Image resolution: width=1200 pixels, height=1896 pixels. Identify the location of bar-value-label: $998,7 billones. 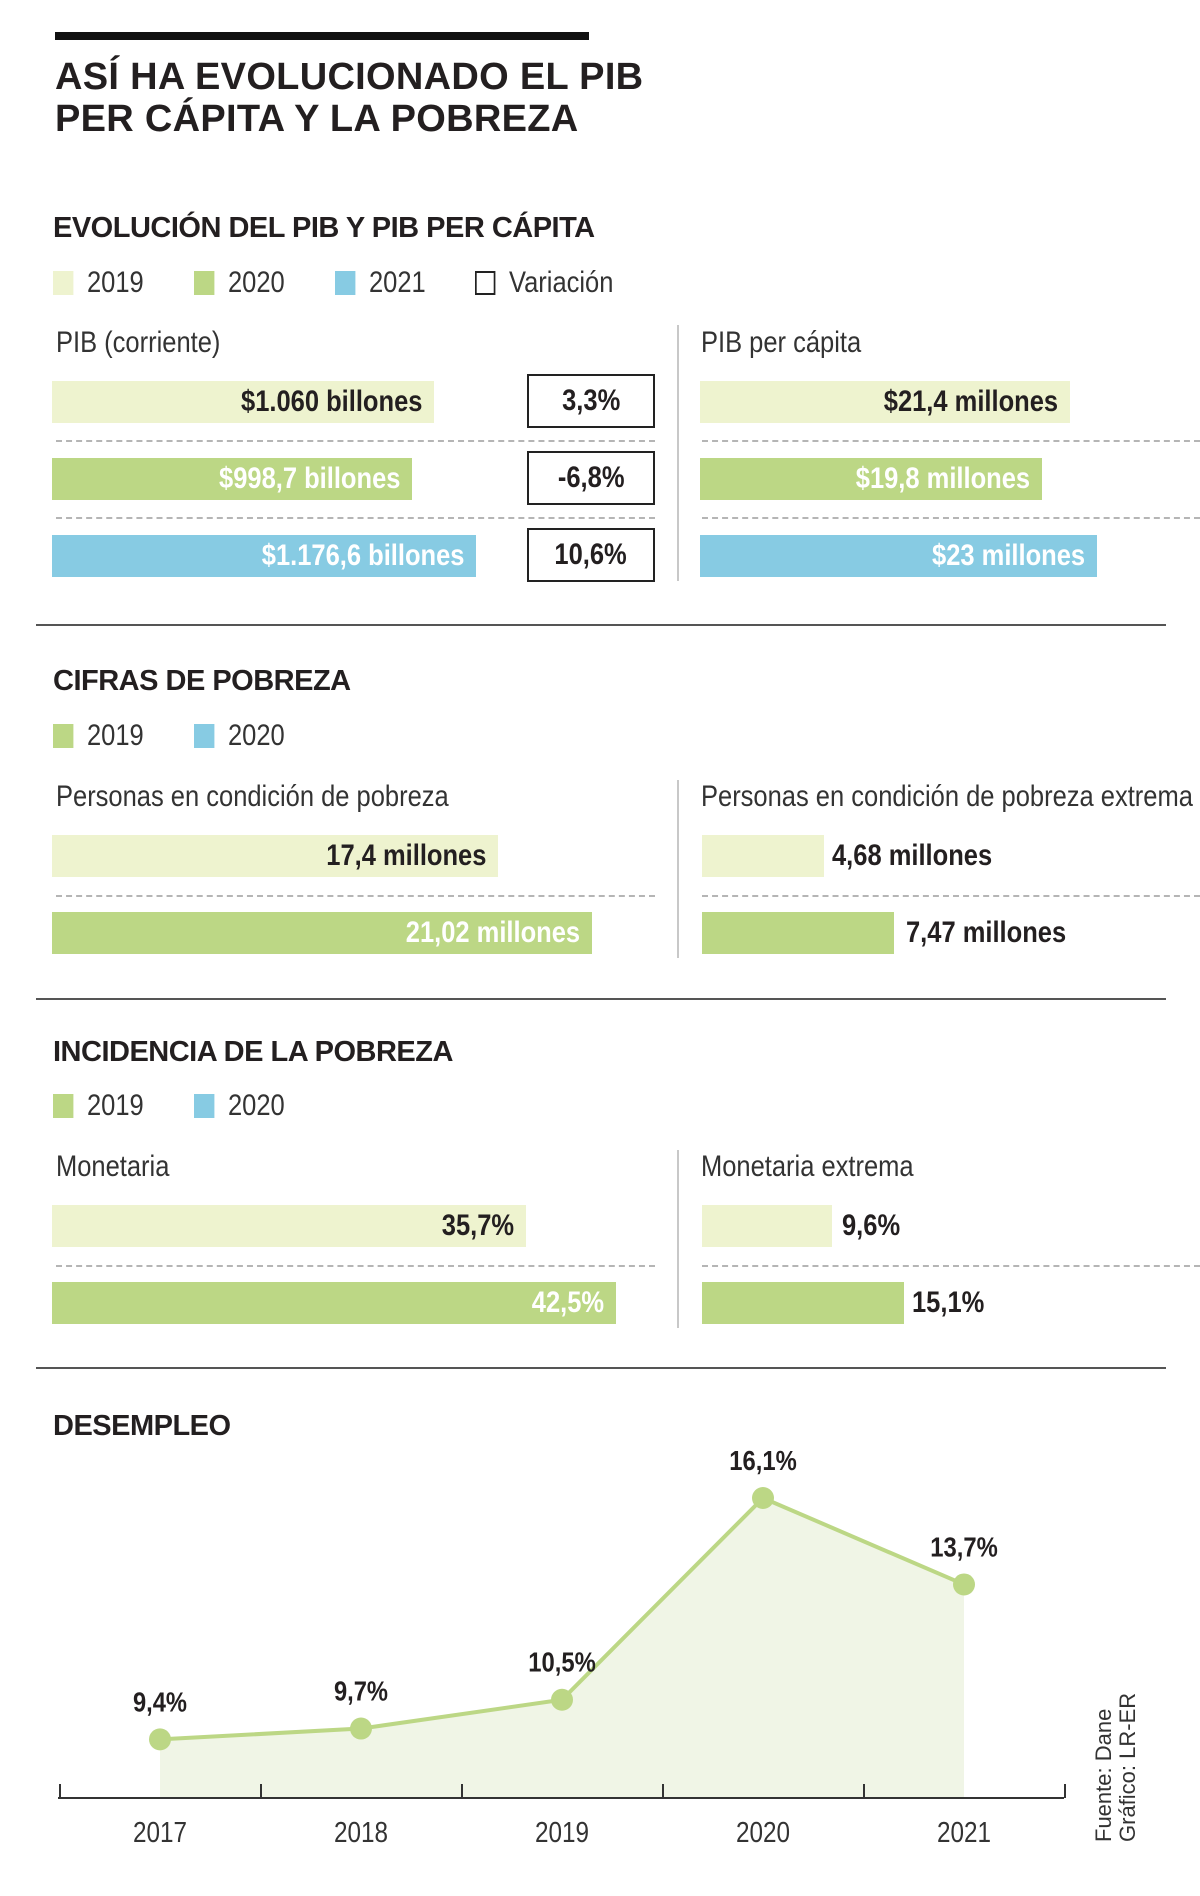
(309, 478).